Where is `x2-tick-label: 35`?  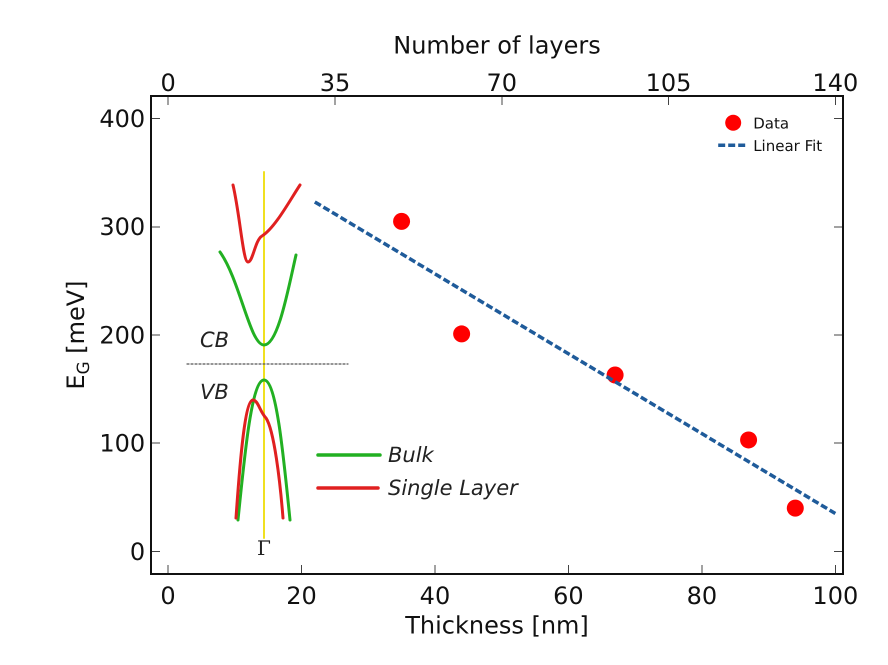 x2-tick-label: 35 is located at coordinates (335, 83).